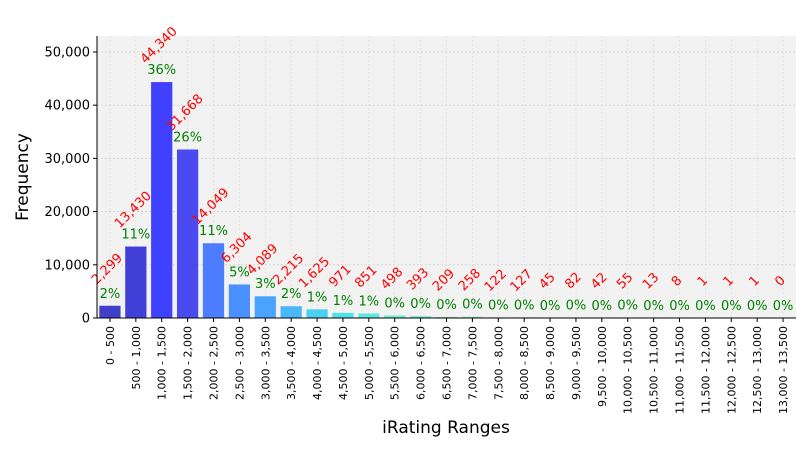 This screenshot has height=450, width=810. I want to click on y-axis-title: Frequency, so click(23, 177).